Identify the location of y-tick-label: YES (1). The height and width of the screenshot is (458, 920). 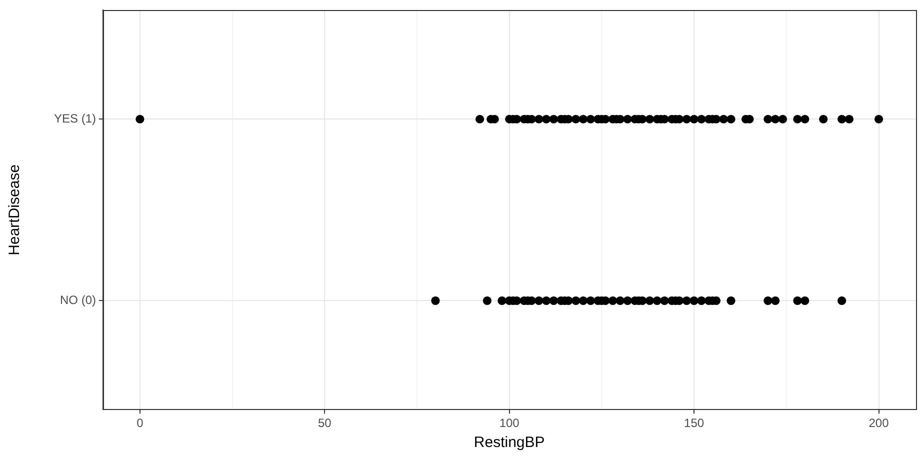
(75, 118).